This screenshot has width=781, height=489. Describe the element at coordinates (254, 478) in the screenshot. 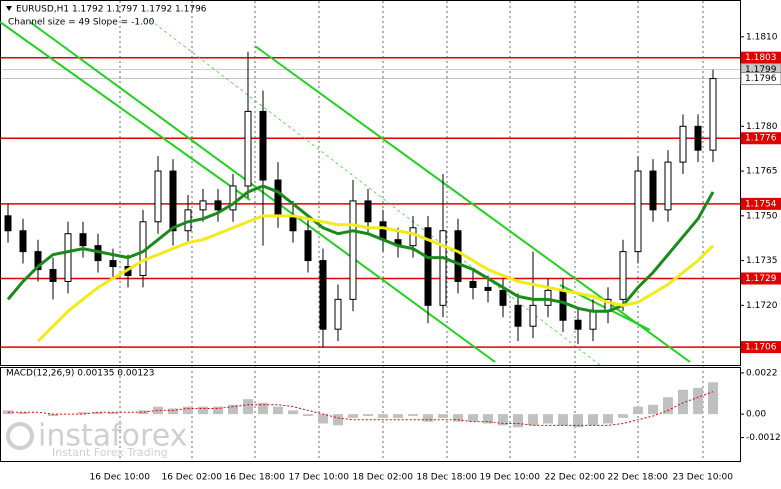

I see `x-tick-label: 16 Dec 18:00` at that location.